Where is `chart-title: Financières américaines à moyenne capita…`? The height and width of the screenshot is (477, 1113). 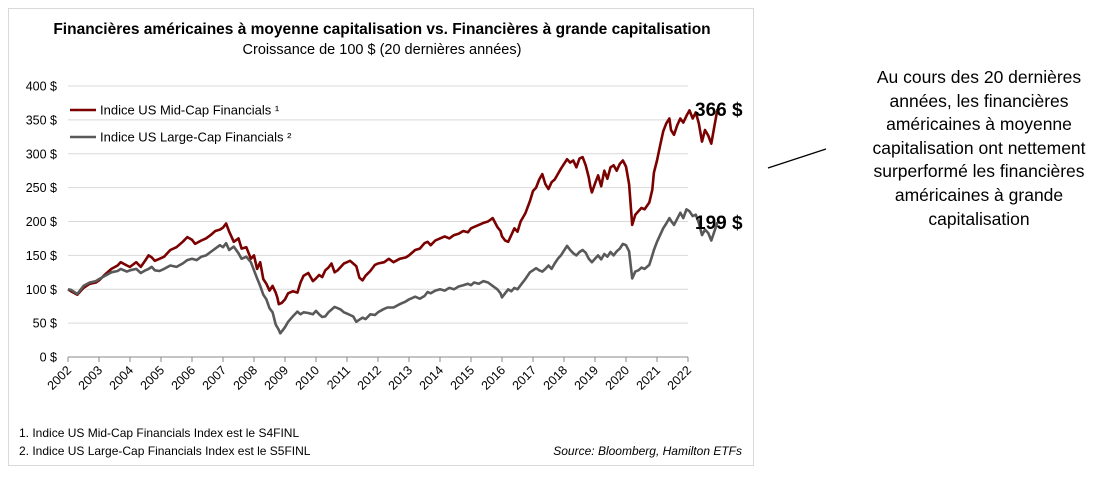 chart-title: Financières américaines à moyenne capita… is located at coordinates (381, 29).